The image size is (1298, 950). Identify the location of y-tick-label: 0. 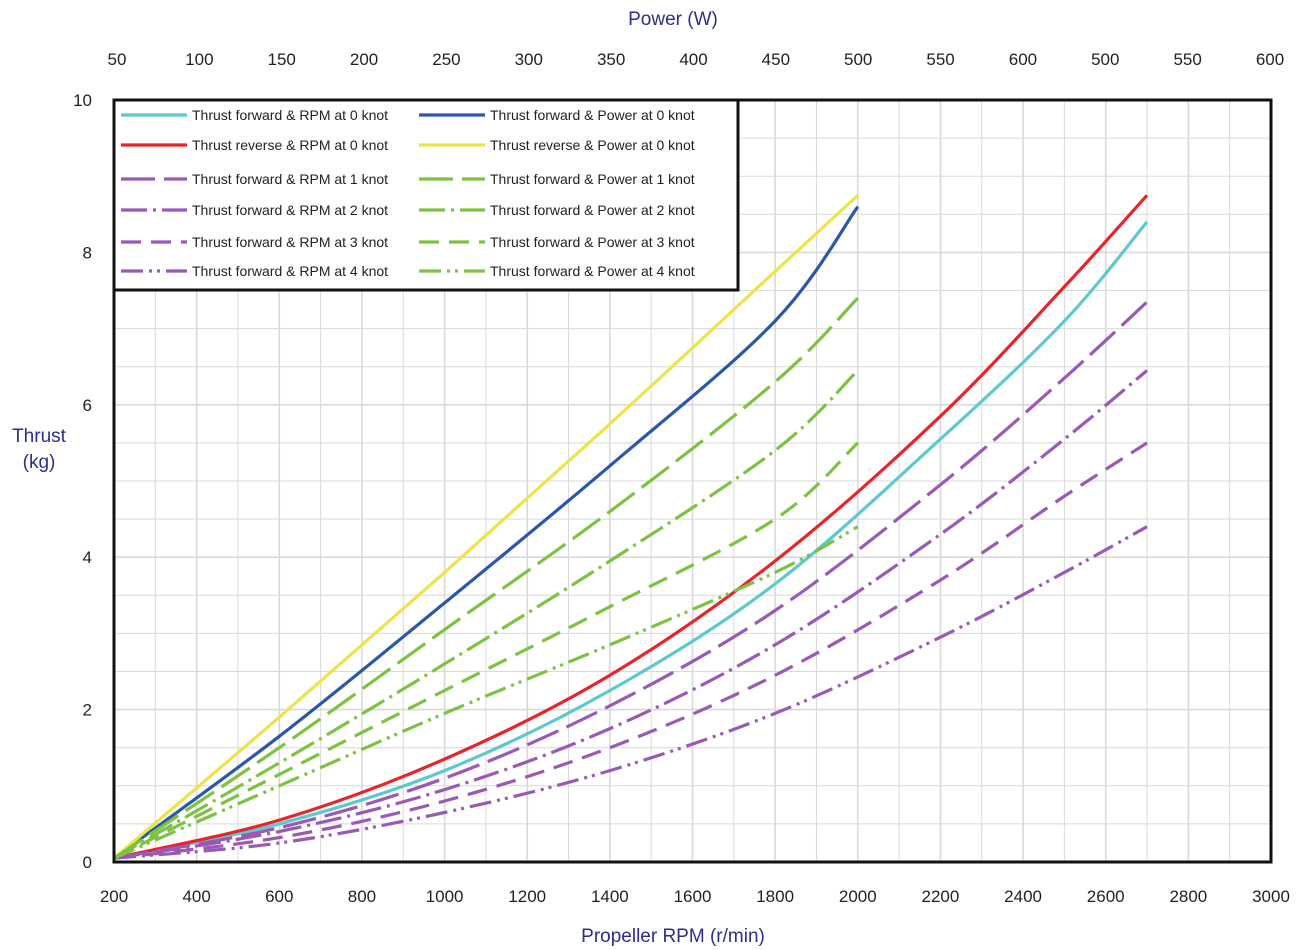
(87, 862).